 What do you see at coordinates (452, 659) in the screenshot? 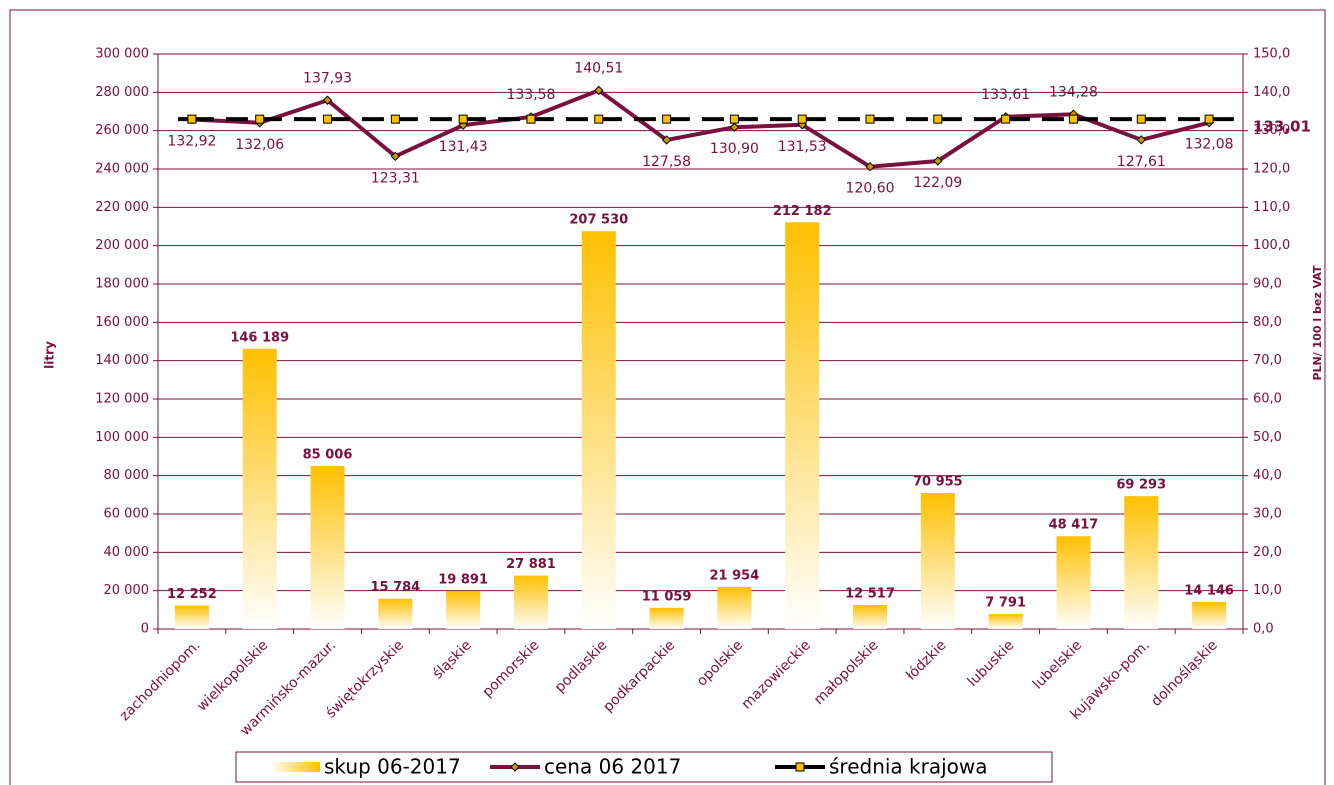
I see `x-tick-label: śląskie` at bounding box center [452, 659].